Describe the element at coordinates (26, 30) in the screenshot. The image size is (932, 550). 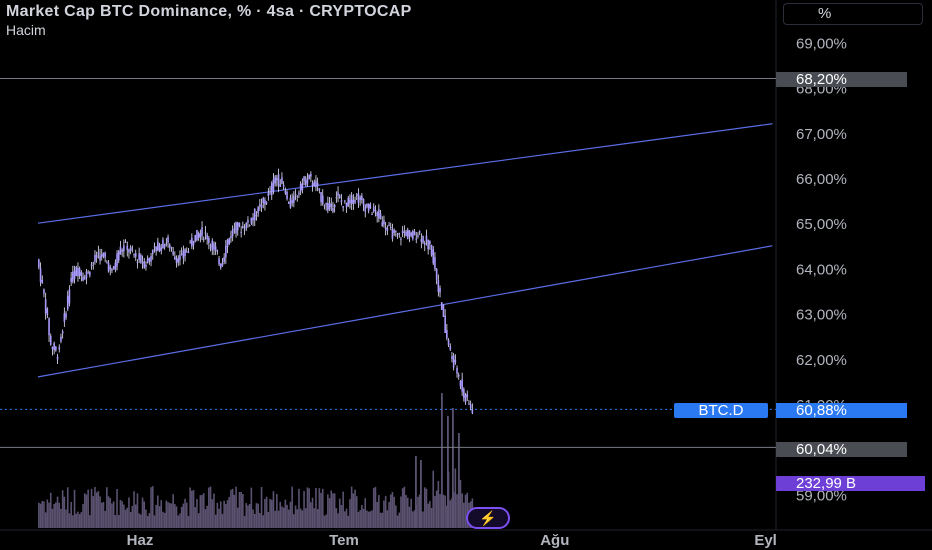
I see `volume-indicator-label: Hacim` at that location.